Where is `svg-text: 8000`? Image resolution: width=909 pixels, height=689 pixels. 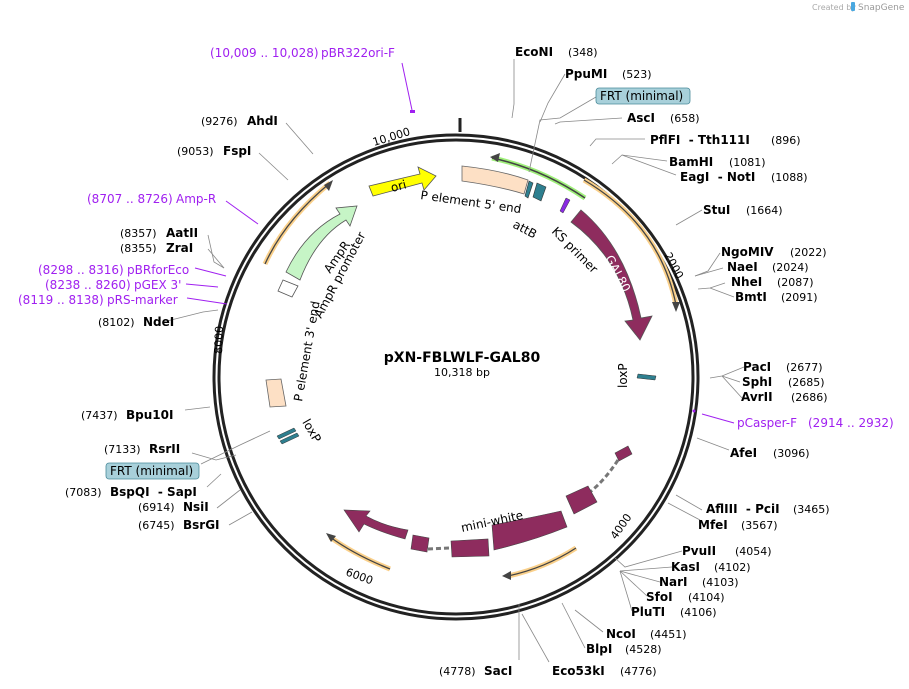
svg-text: 8000 is located at coordinates (219, 340).